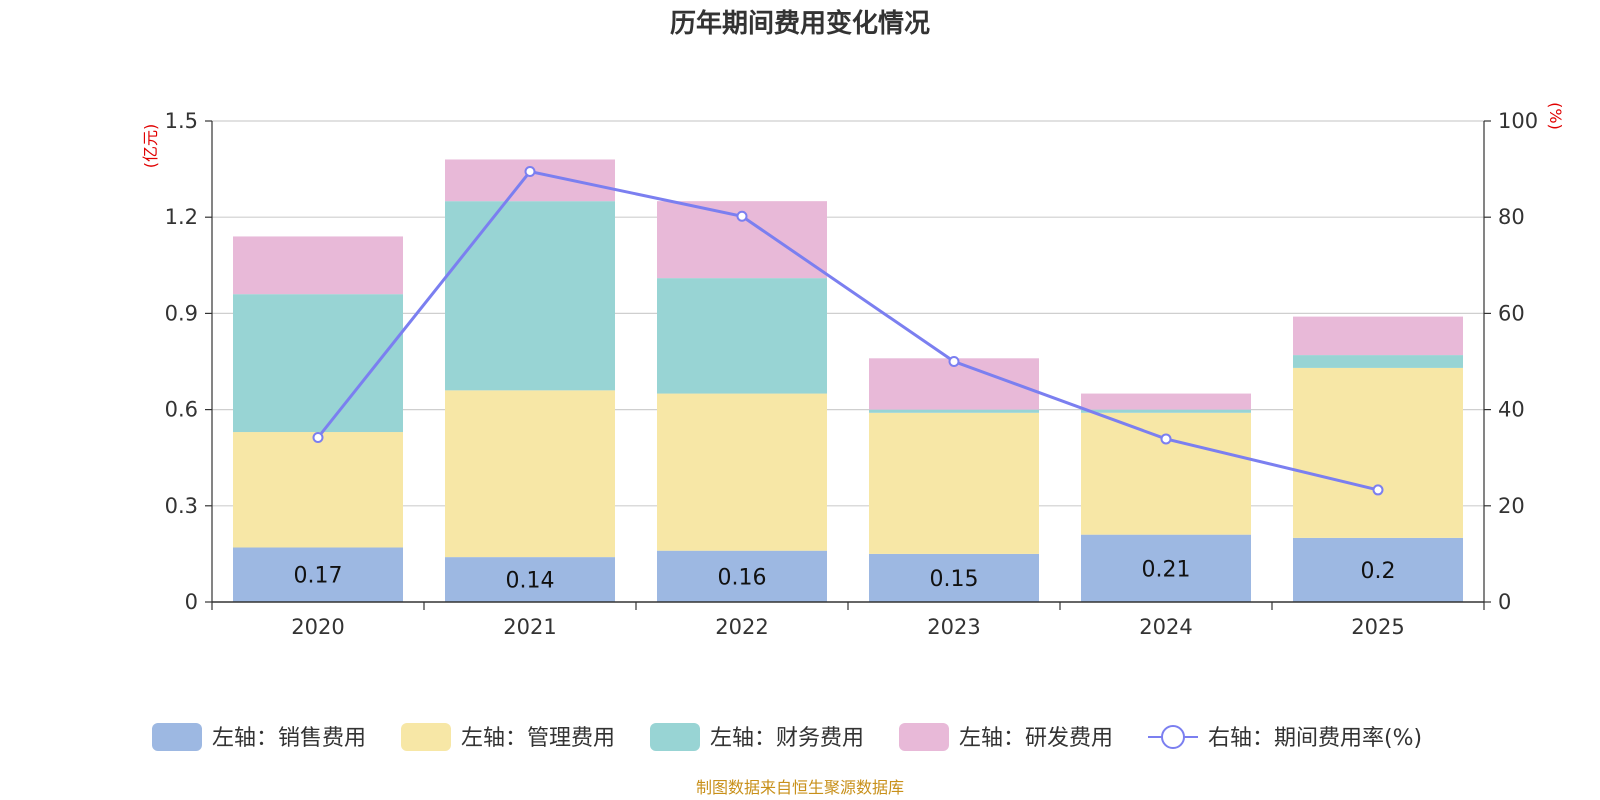 This screenshot has width=1600, height=800. Describe the element at coordinates (800, 787) in the screenshot. I see `source-note: 制图数据来自恒生聚源数据库` at that location.